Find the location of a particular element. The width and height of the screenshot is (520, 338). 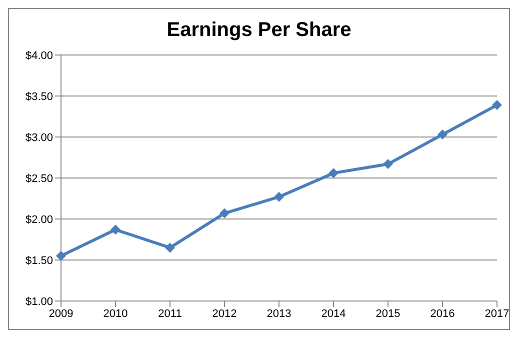

x-tick-label: 2010 is located at coordinates (115, 314).